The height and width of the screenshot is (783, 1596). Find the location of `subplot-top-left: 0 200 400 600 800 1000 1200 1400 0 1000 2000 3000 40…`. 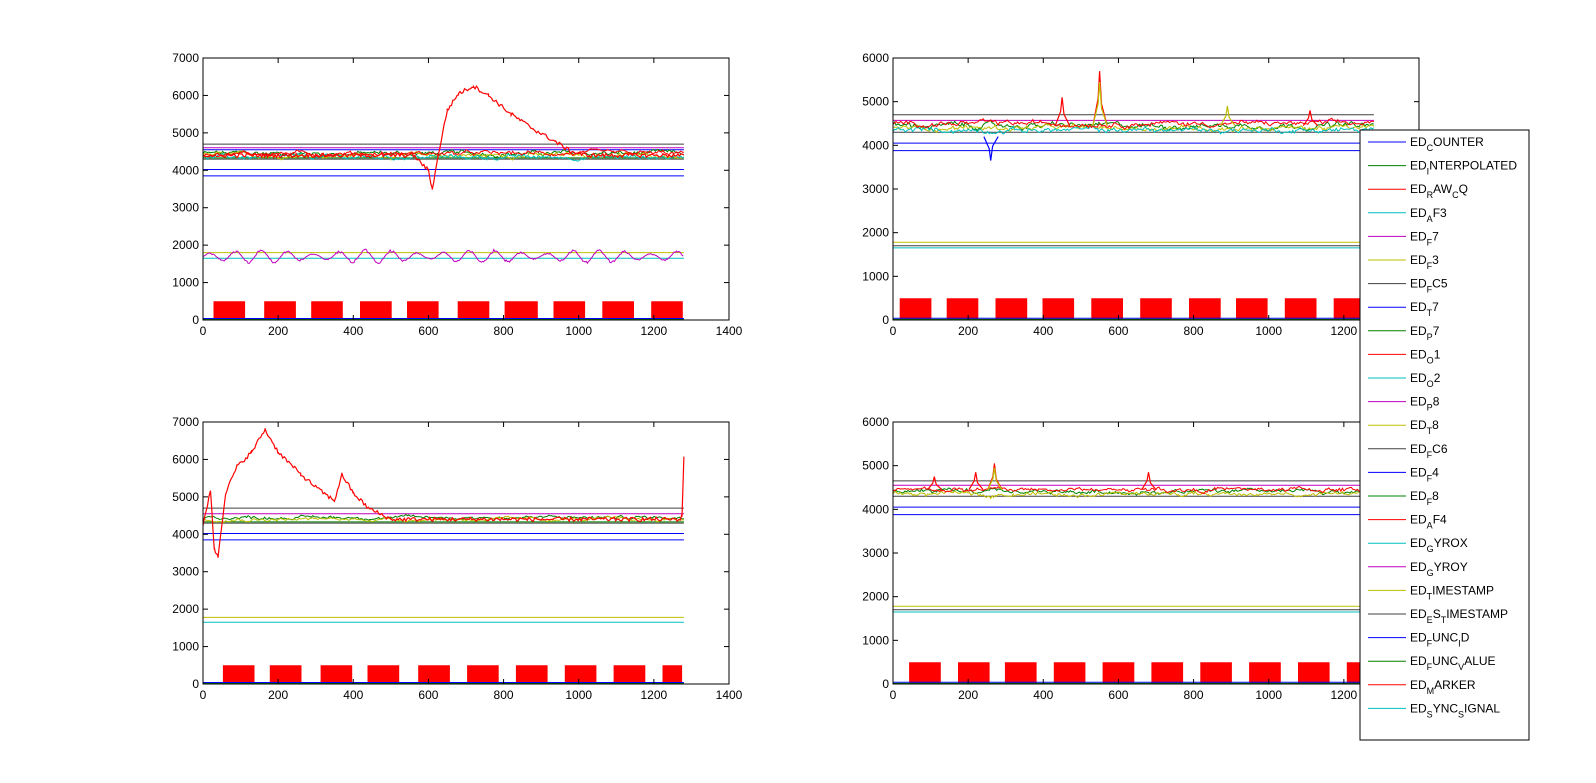

subplot-top-left: 0 200 400 600 800 1000 1200 1400 0 1000 2000 3000 40… is located at coordinates (457, 194).